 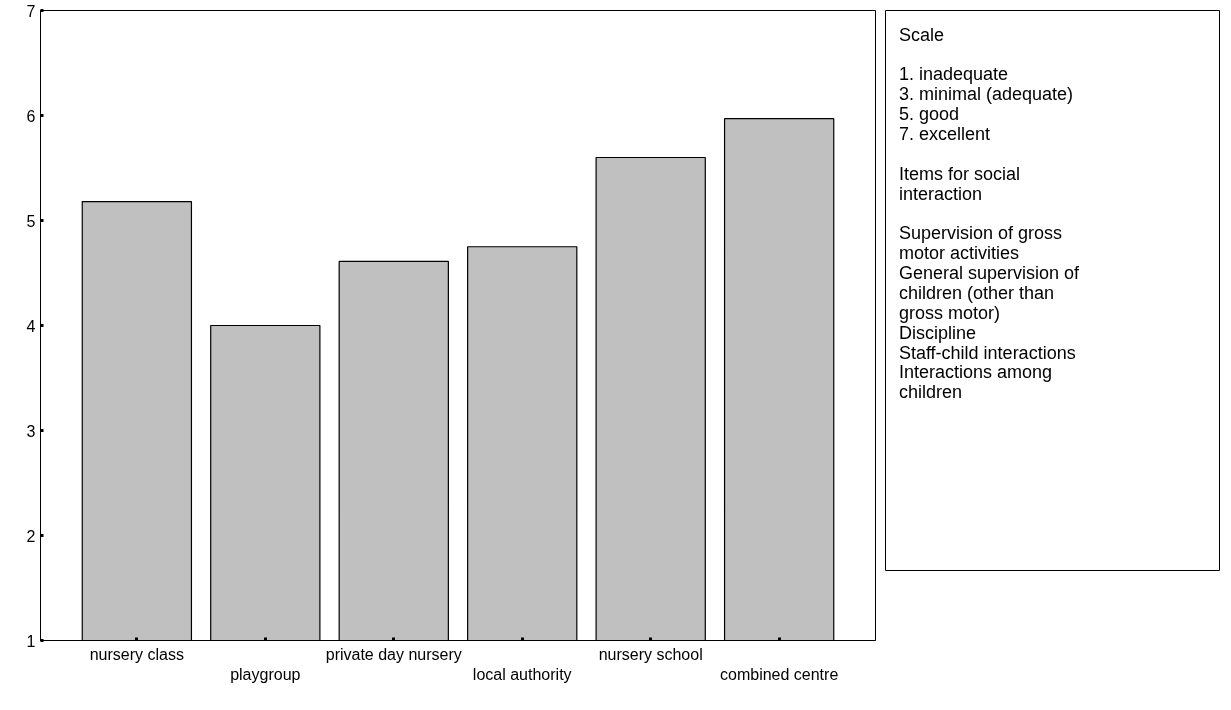 What do you see at coordinates (959, 183) in the screenshot?
I see `text: Items for social interaction` at bounding box center [959, 183].